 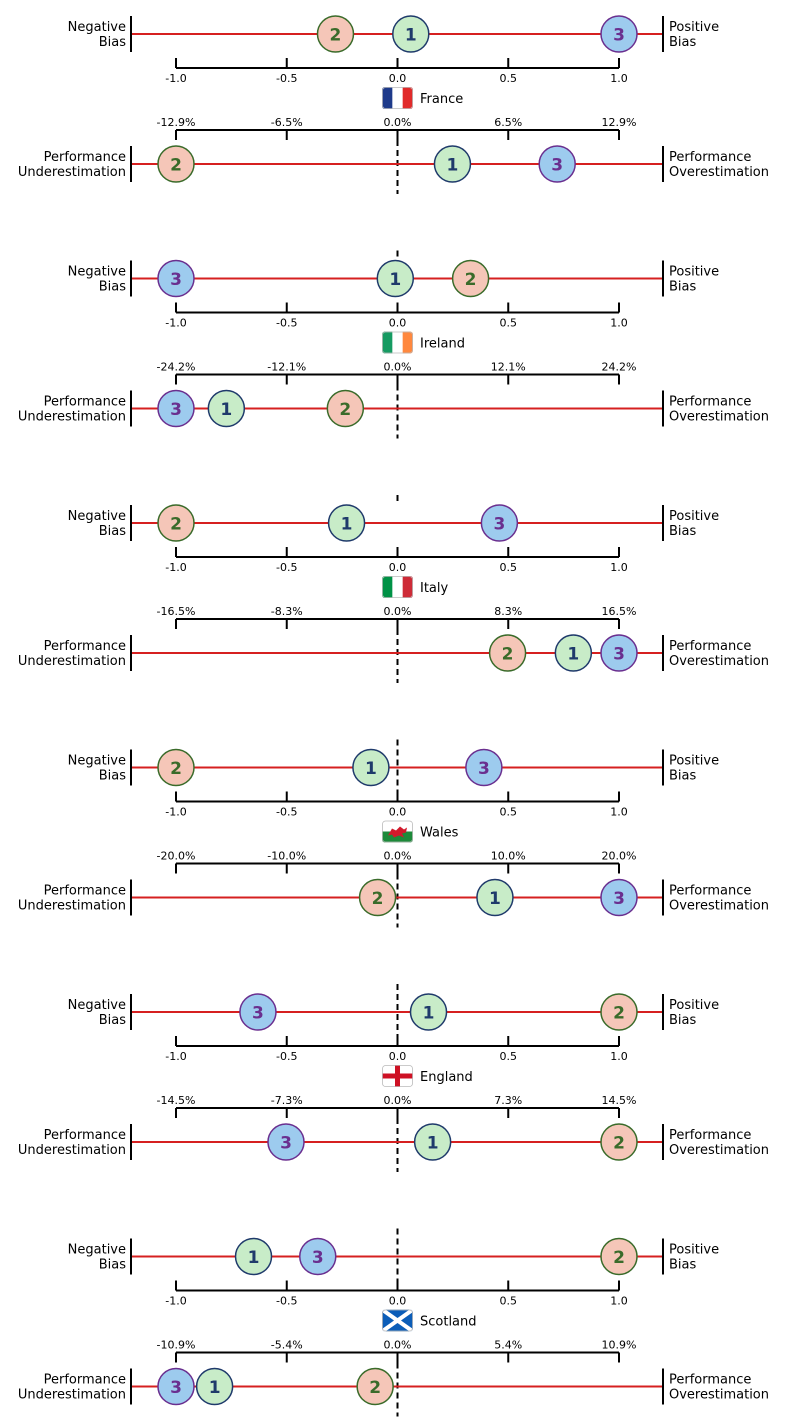 What do you see at coordinates (619, 1100) in the screenshot?
I see `perf-tick-label: 14.5%` at bounding box center [619, 1100].